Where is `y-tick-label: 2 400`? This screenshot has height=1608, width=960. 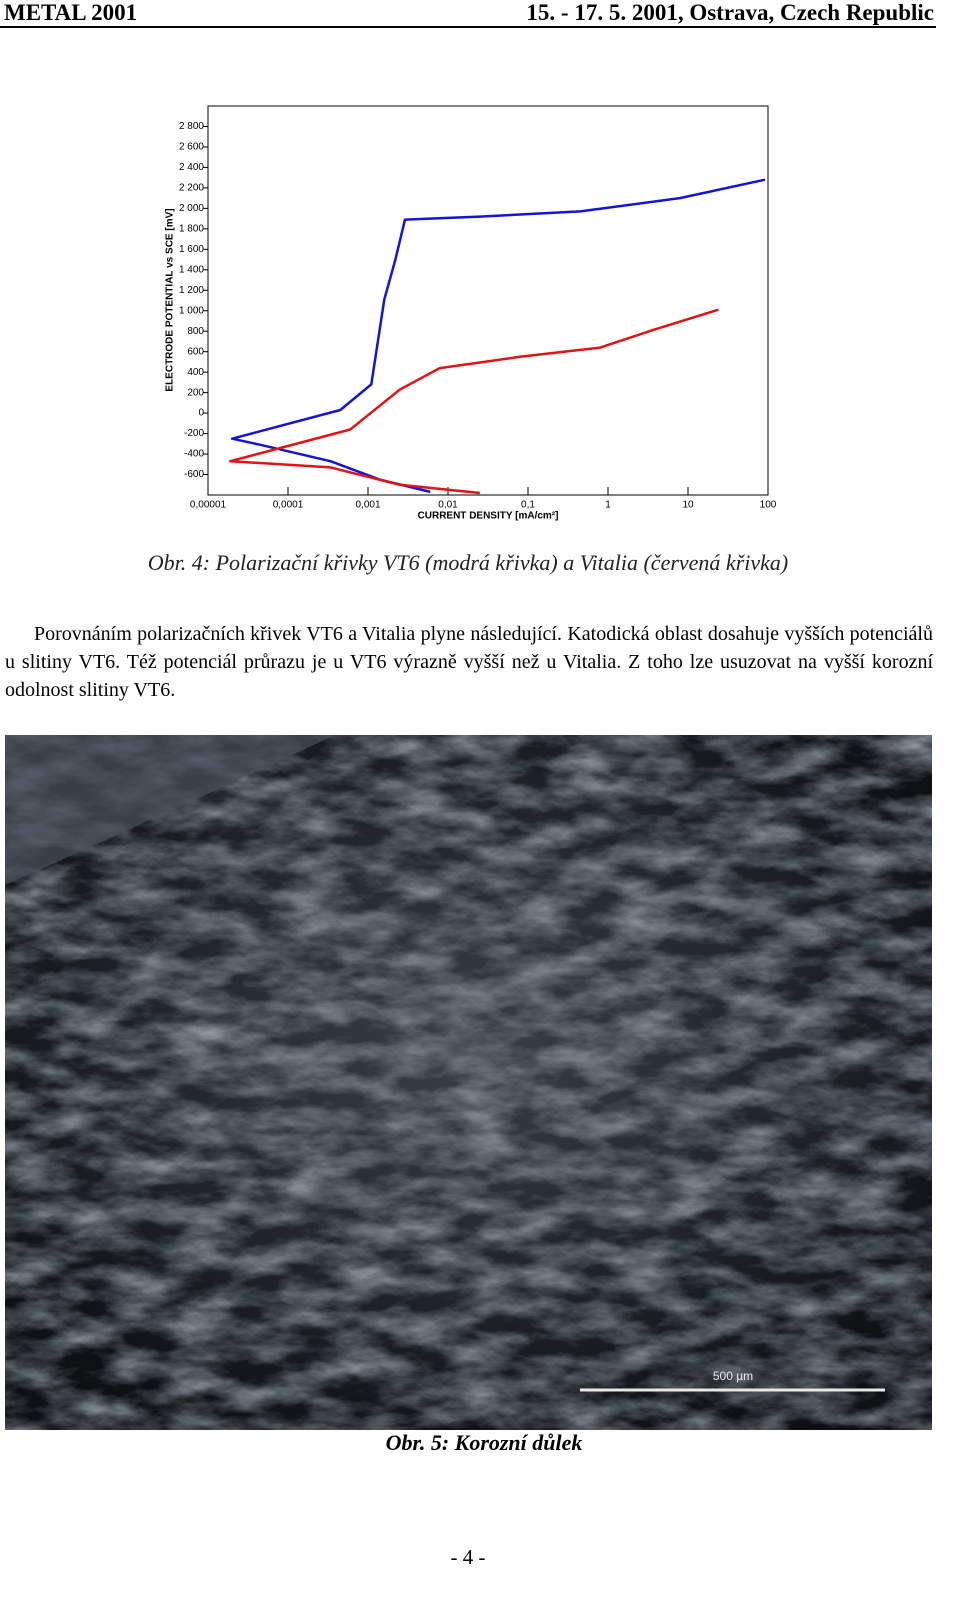 y-tick-label: 2 400 is located at coordinates (191, 167).